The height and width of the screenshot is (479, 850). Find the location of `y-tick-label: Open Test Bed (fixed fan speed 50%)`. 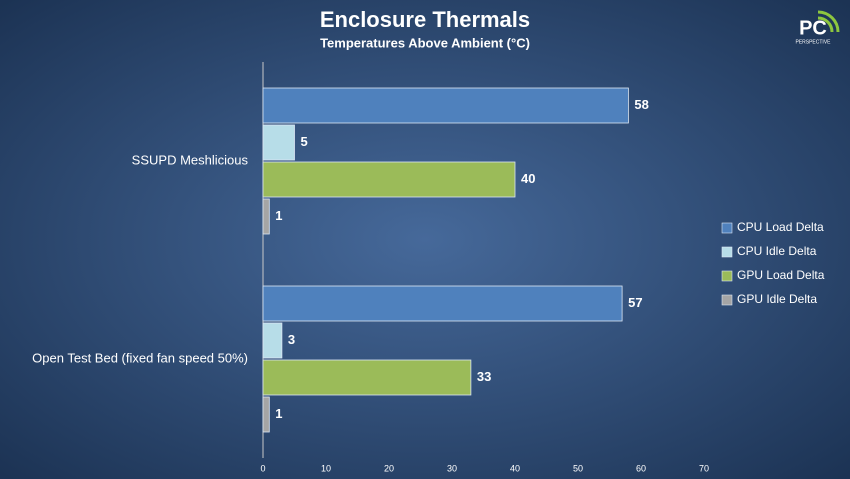

y-tick-label: Open Test Bed (fixed fan speed 50%) is located at coordinates (140, 357).